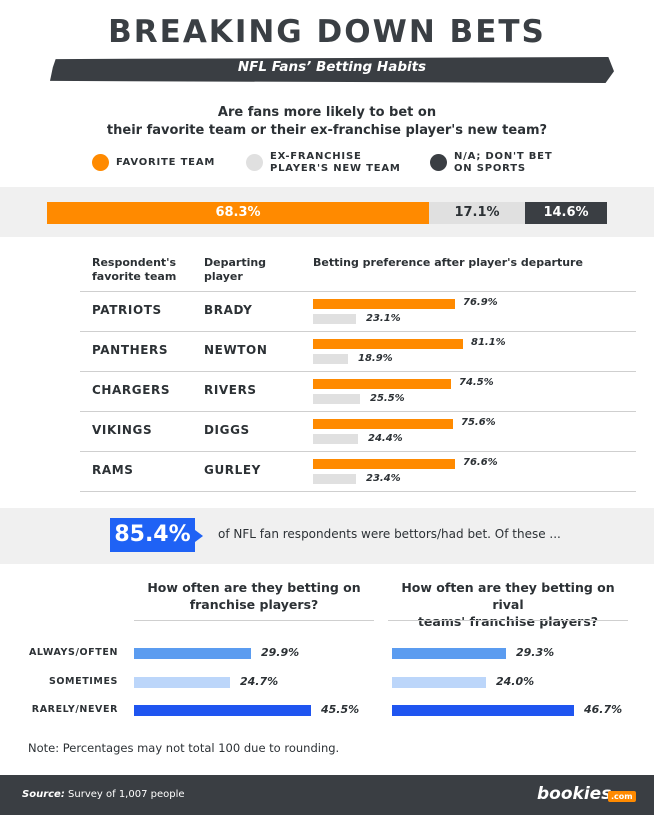  I want to click on freq-right-title-line2: teams' franchise players?, so click(508, 621).